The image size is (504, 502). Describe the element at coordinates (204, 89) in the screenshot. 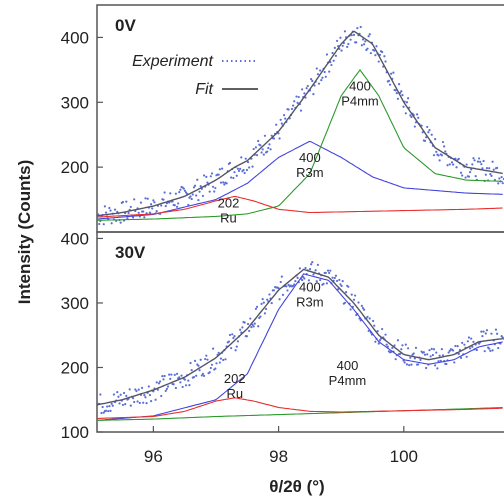

I see `legend-label: Fit` at that location.